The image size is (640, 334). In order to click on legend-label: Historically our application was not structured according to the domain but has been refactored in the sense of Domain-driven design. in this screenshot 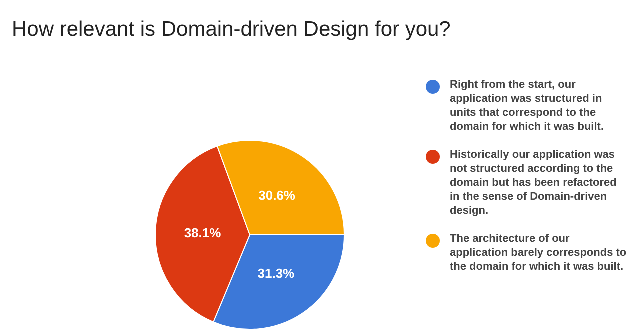, I will do `click(534, 183)`.